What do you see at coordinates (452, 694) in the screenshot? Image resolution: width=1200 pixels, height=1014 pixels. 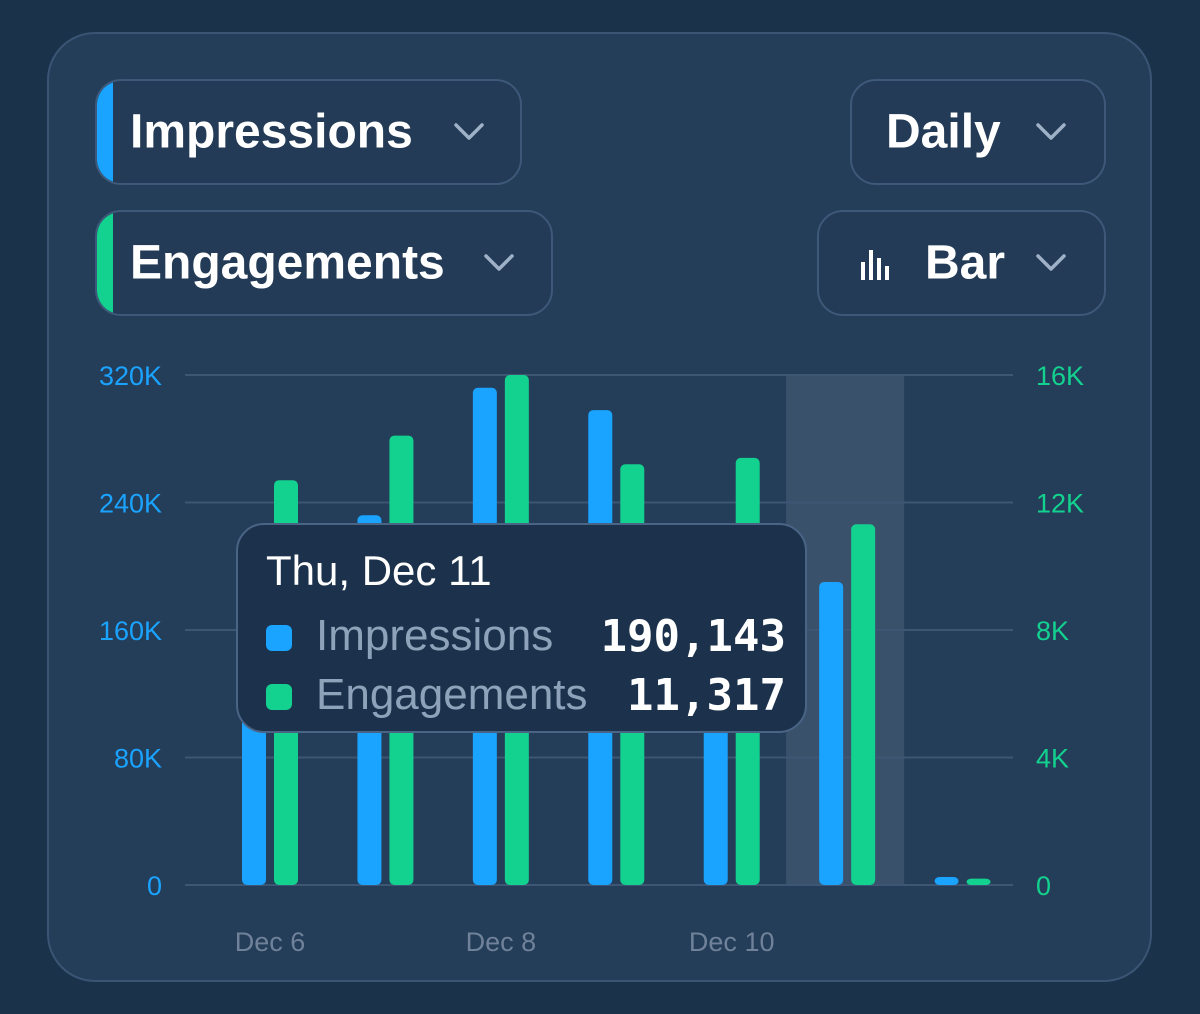 I see `tooltip-engagements-name: Engagements` at bounding box center [452, 694].